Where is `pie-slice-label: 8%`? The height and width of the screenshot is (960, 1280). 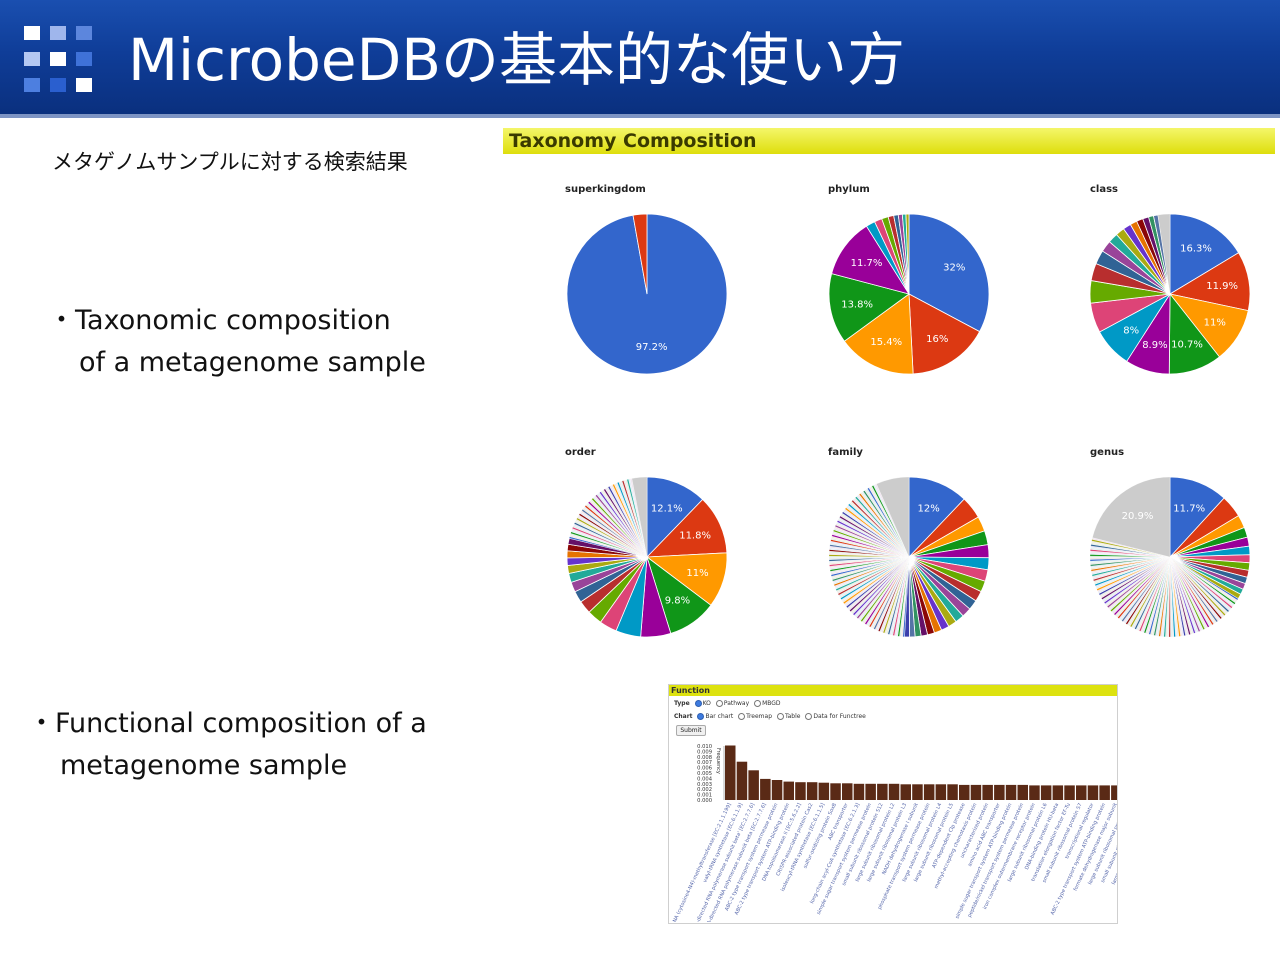
pie-slice-label: 8% is located at coordinates (1131, 330).